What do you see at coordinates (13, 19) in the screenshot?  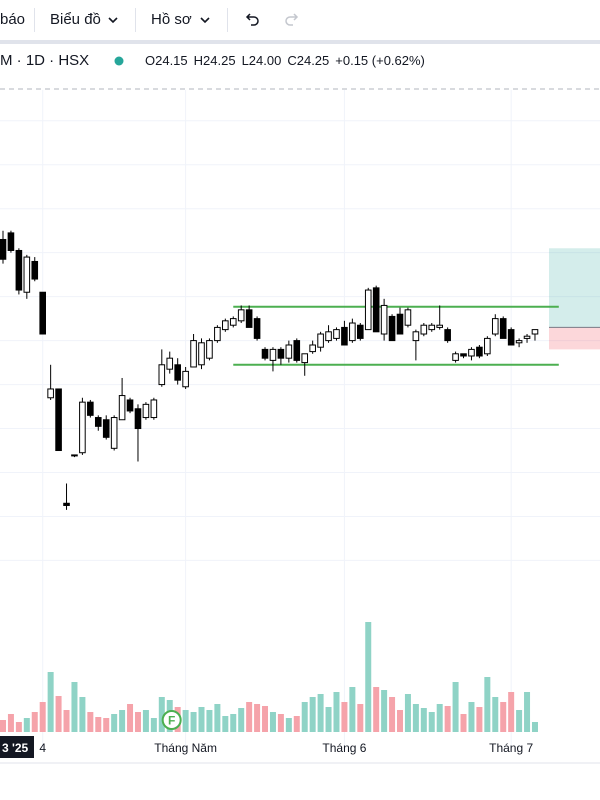 I see `menu-item: báo` at bounding box center [13, 19].